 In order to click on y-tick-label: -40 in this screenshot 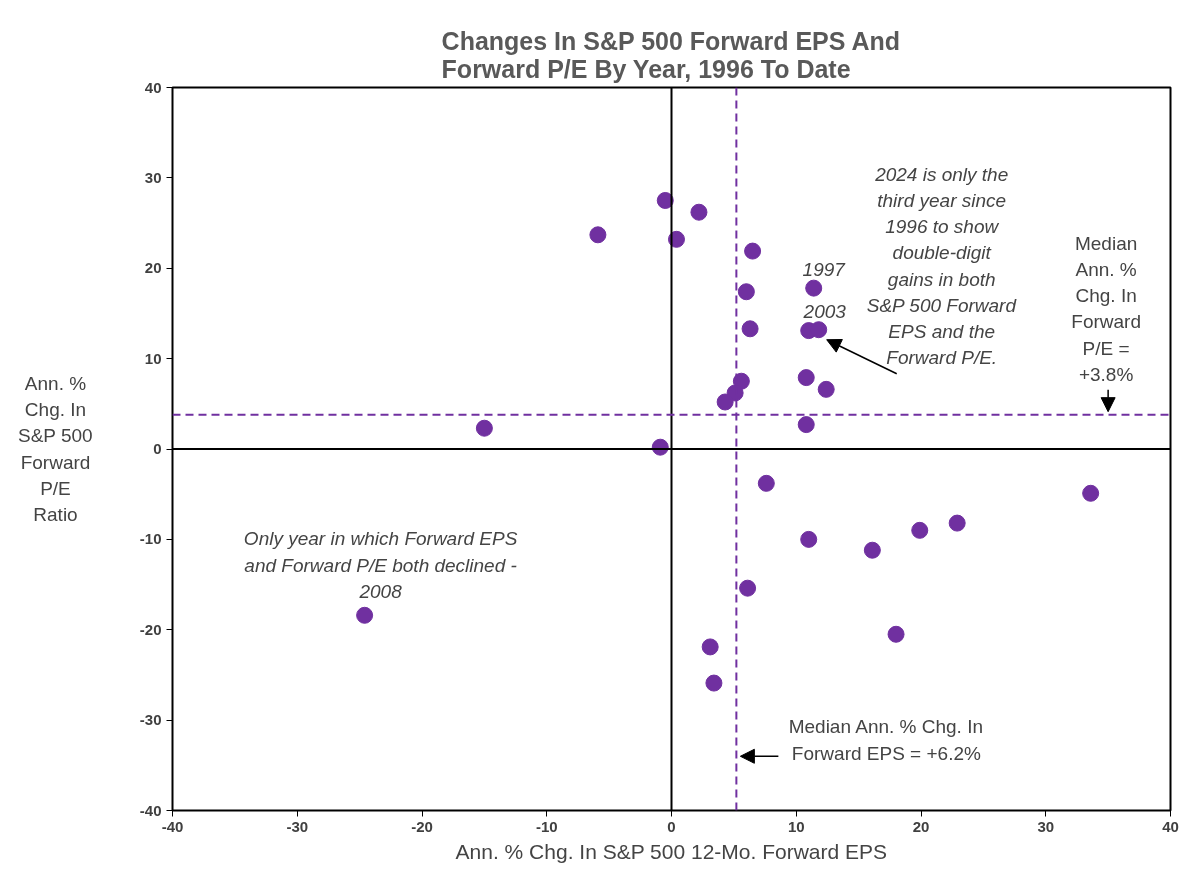, I will do `click(150, 810)`.